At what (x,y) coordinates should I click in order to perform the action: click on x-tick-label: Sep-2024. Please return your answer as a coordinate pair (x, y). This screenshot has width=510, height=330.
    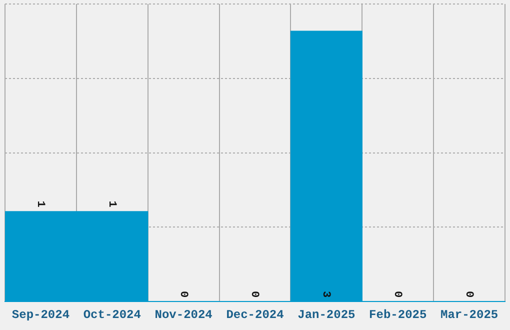
    Looking at the image, I should click on (41, 315).